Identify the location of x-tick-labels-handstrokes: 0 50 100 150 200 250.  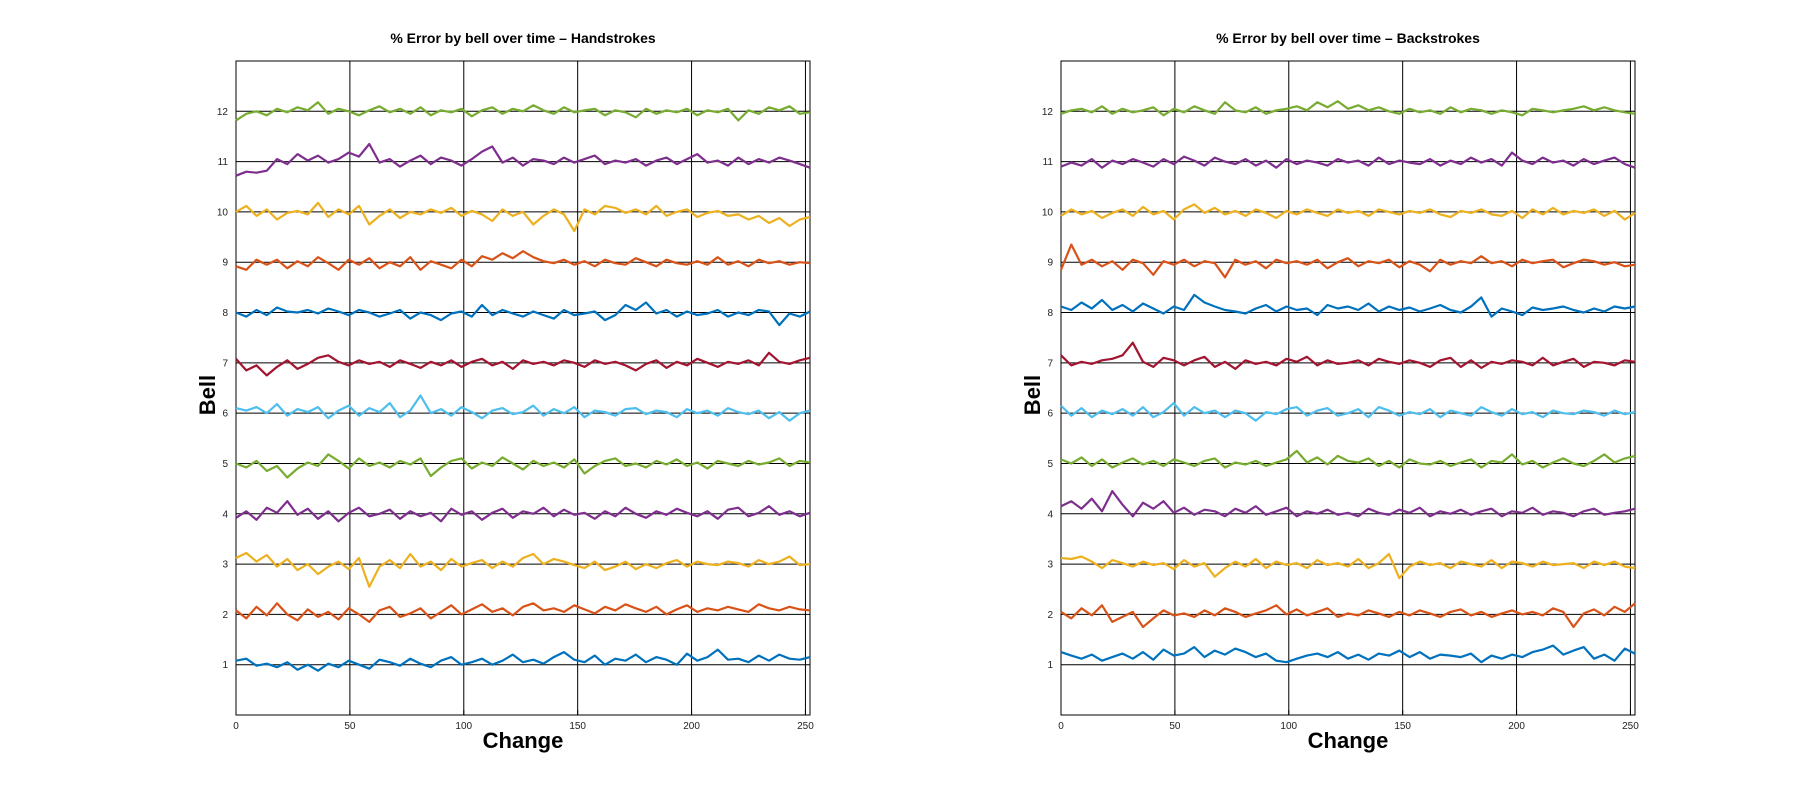
(523, 726).